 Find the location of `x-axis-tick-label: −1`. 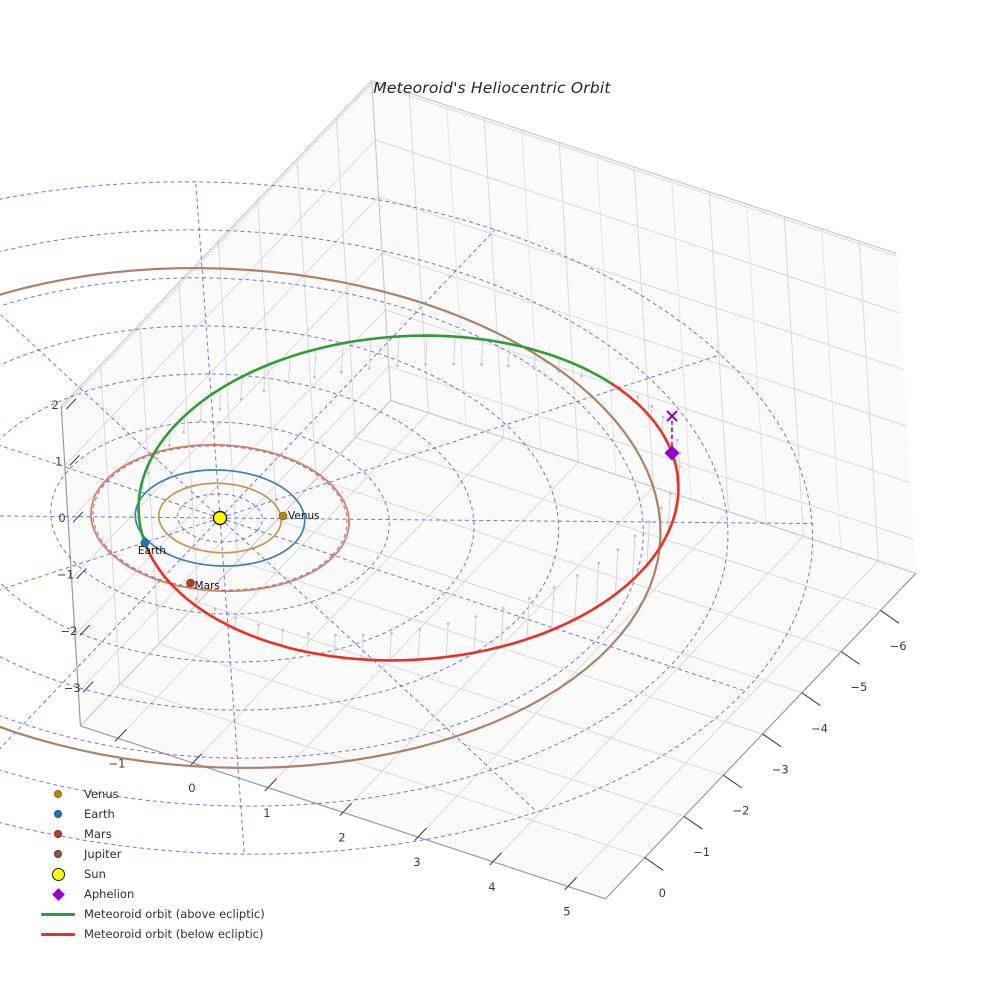

x-axis-tick-label: −1 is located at coordinates (116, 763).